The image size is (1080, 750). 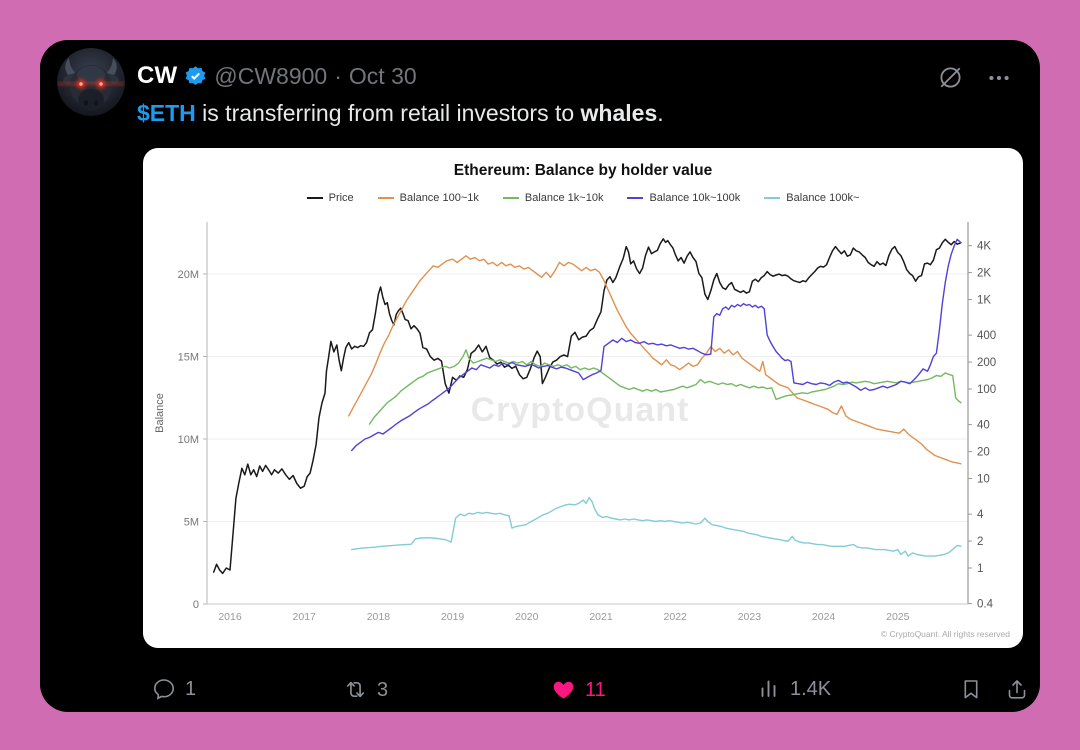 What do you see at coordinates (160, 413) in the screenshot?
I see `svg-text: Balance` at bounding box center [160, 413].